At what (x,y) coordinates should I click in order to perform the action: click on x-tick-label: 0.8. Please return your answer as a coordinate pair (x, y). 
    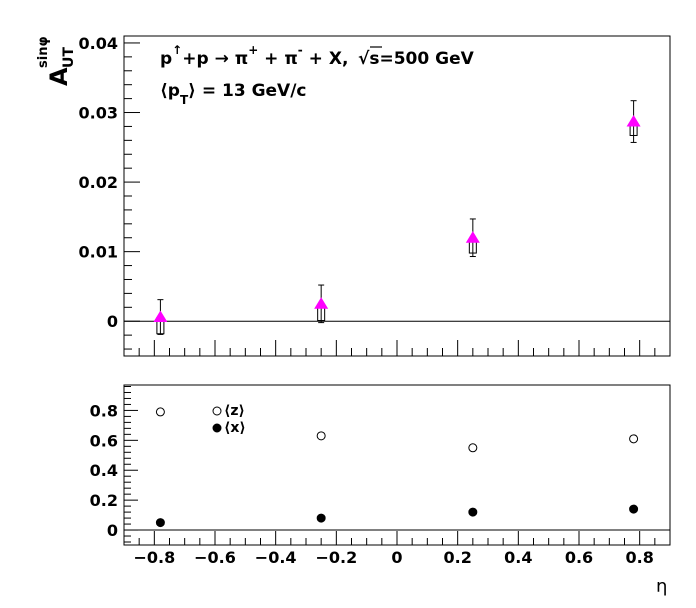
    Looking at the image, I should click on (639, 557).